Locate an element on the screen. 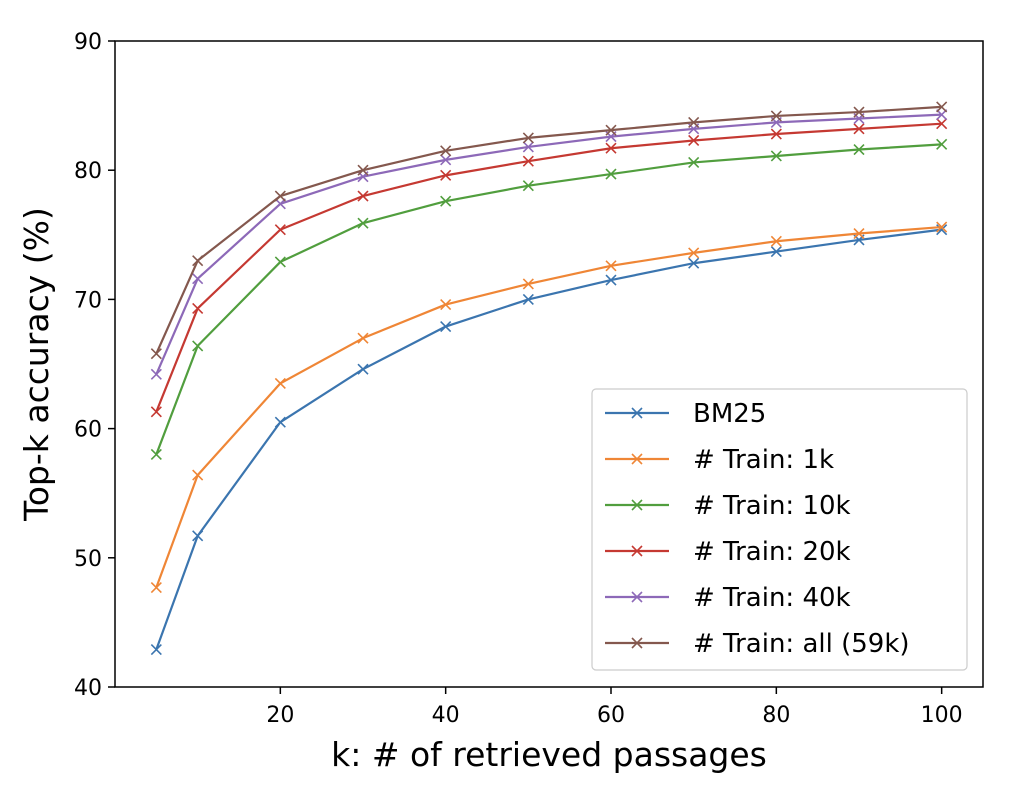 The image size is (1024, 798). x-tick-label: 80 is located at coordinates (776, 715).